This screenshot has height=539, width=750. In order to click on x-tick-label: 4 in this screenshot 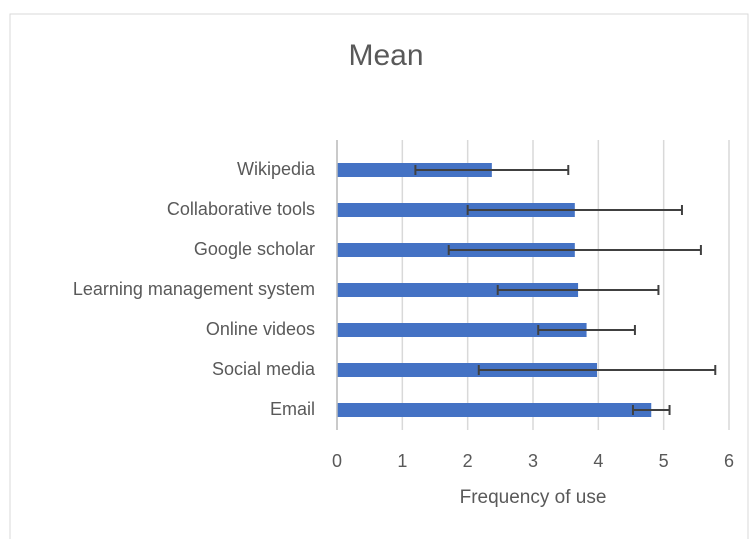, I will do `click(598, 461)`.